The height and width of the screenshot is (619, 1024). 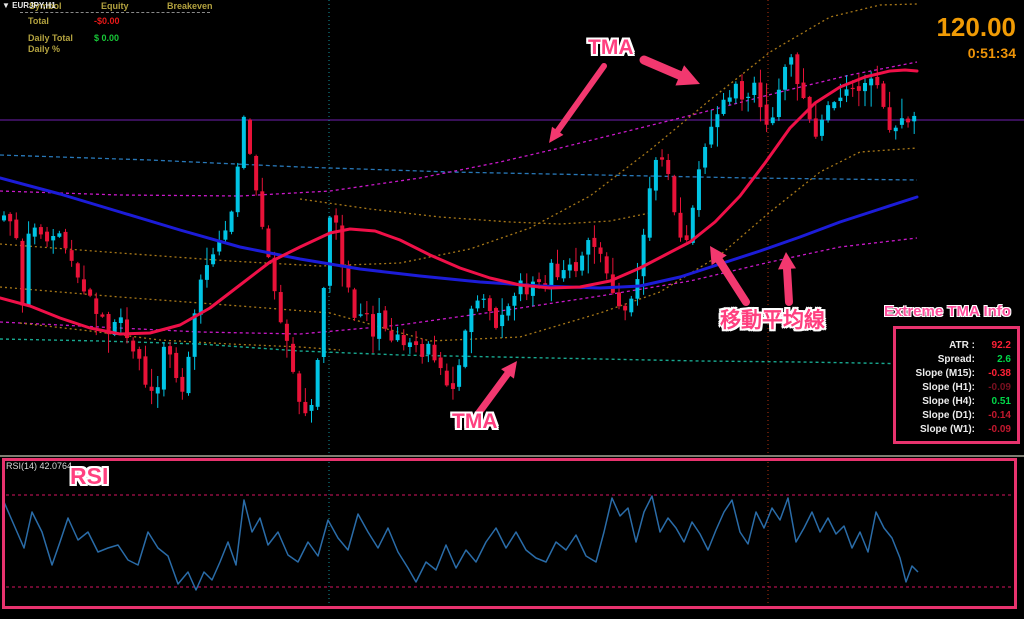 I want to click on daily-total-label: Daily Total, so click(x=50, y=38).